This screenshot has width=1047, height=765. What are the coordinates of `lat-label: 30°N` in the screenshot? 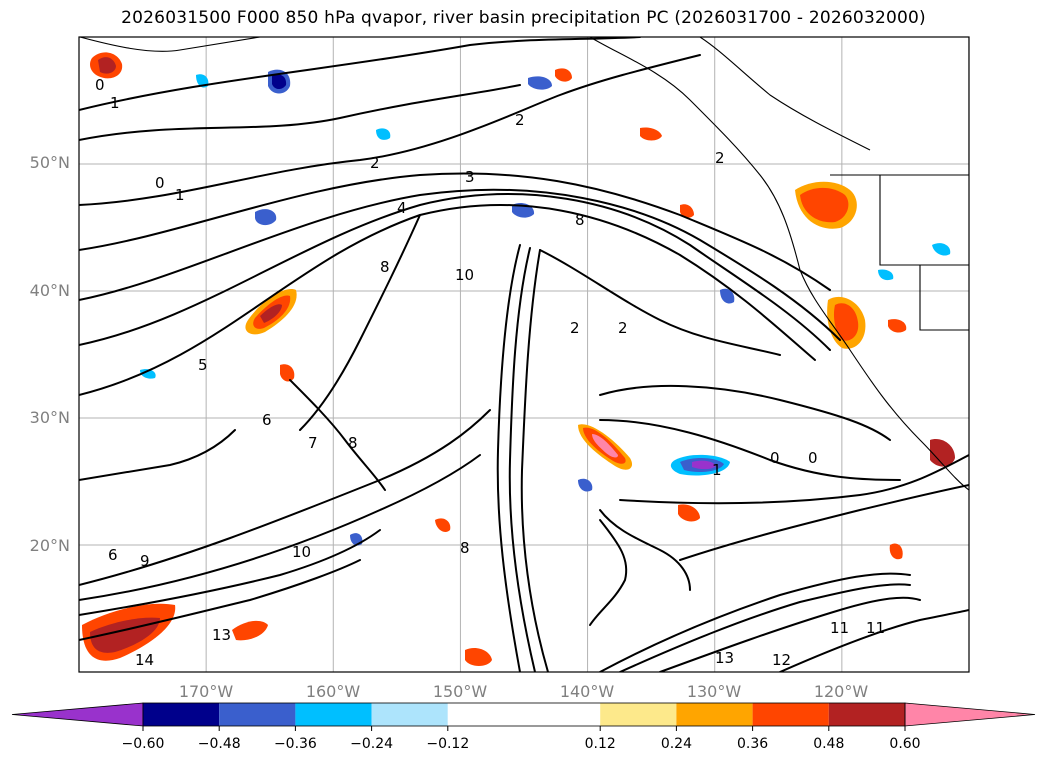 It's located at (50, 417).